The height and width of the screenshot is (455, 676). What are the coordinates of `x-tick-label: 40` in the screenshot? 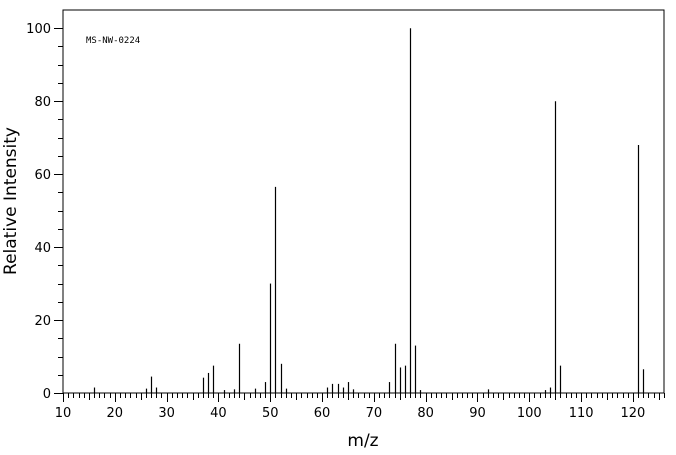 It's located at (218, 413).